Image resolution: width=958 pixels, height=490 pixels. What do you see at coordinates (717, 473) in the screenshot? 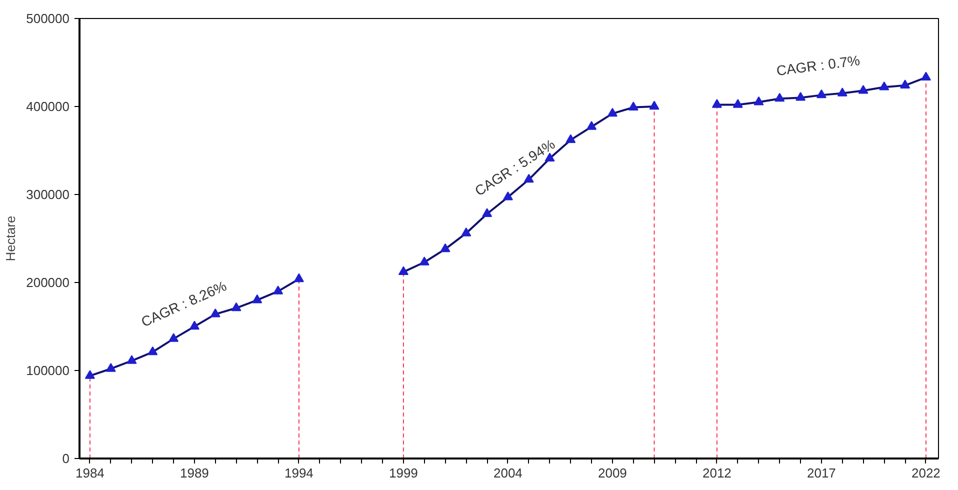
I see `x-tick-label: 2012` at bounding box center [717, 473].